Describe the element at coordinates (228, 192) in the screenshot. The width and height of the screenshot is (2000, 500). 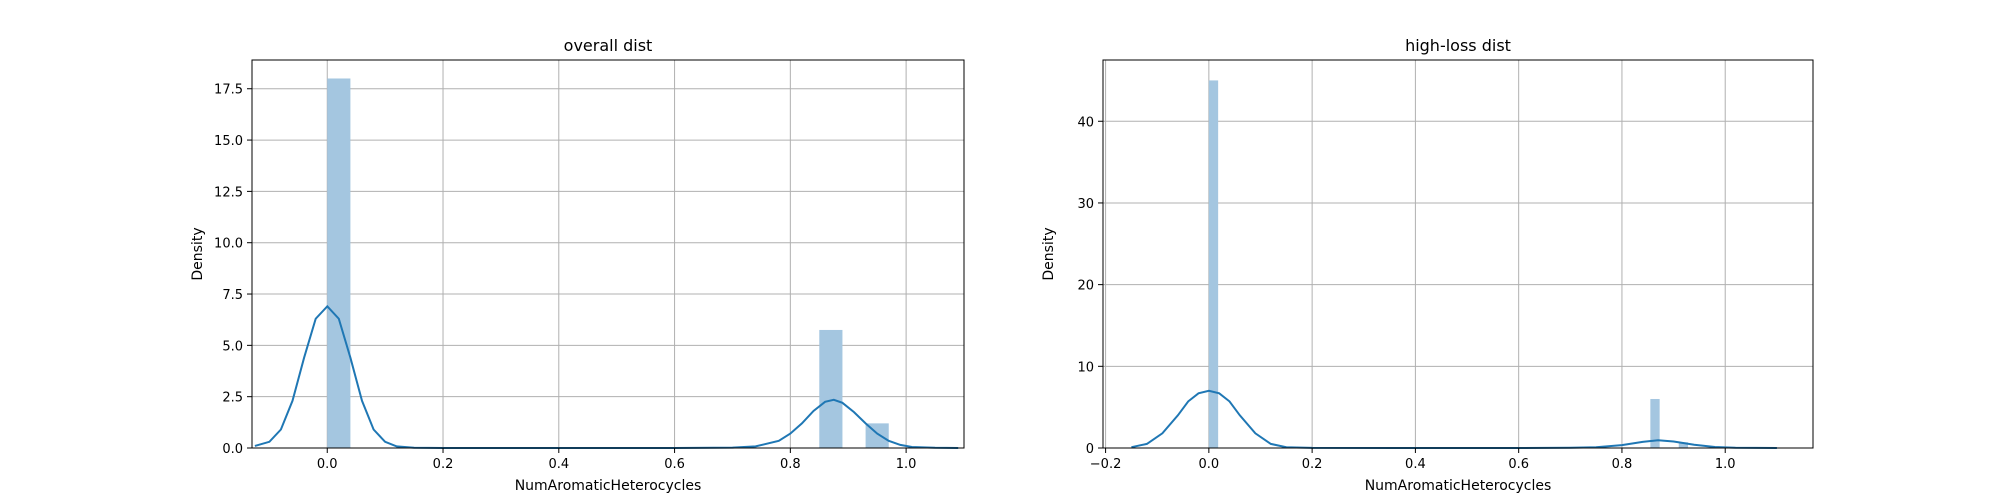
I see `y-tick-label: 12.5` at that location.